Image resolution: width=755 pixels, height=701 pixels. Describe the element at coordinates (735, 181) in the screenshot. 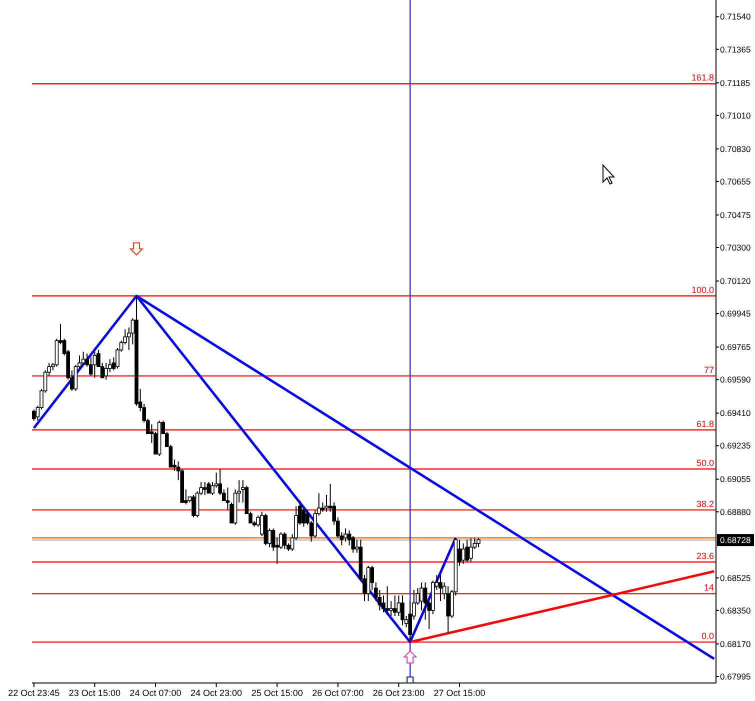

I see `y-tick-label: 0.70655` at that location.